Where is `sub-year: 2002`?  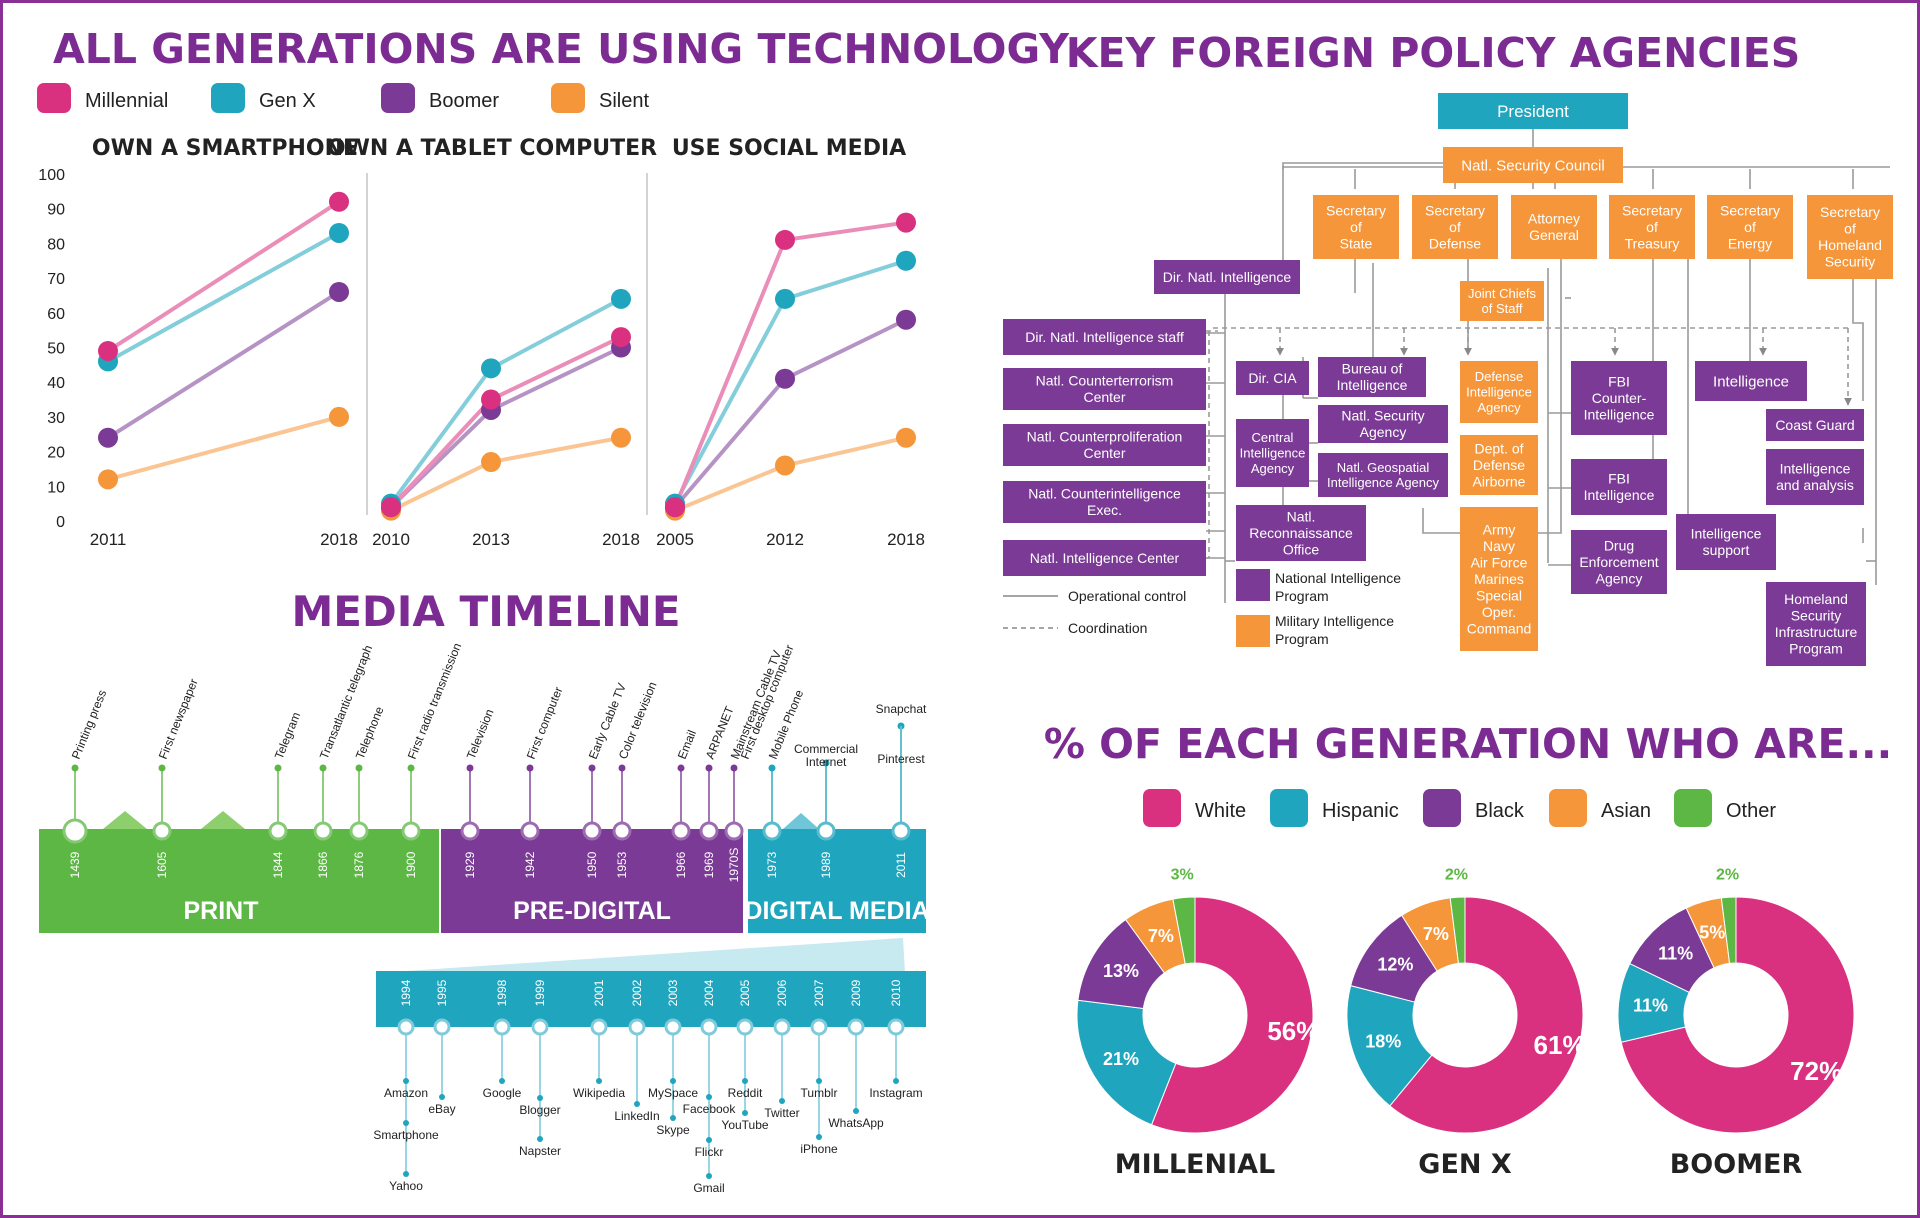 sub-year: 2002 is located at coordinates (637, 992).